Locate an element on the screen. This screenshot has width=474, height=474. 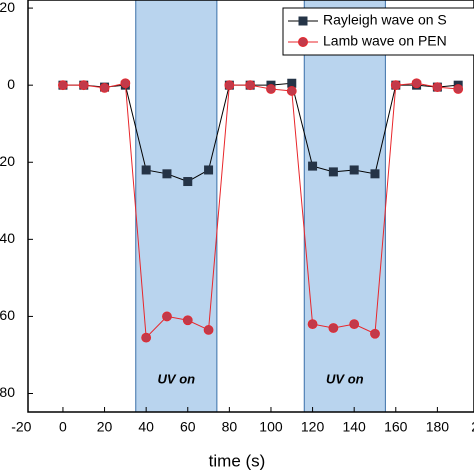
legend-label: Lamb wave on PEN is located at coordinates (385, 41).